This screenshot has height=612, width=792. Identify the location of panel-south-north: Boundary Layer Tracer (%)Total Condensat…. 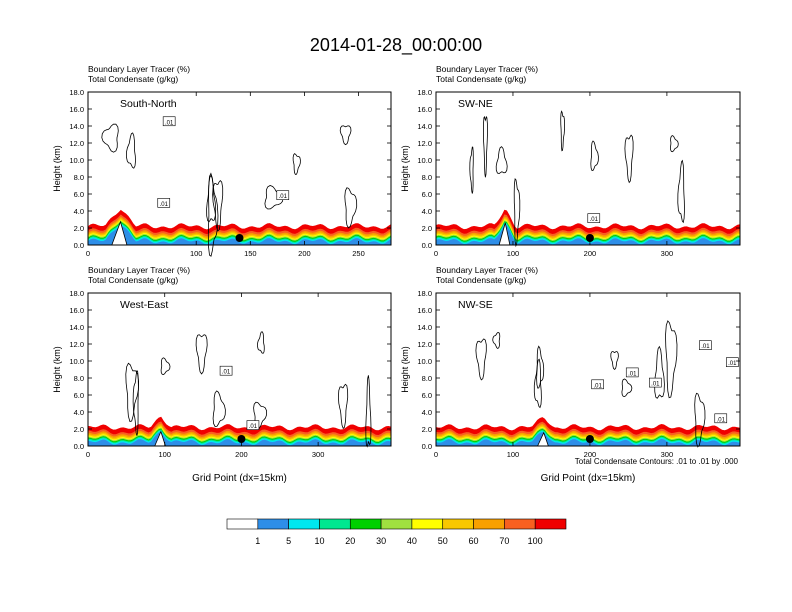
(222, 161).